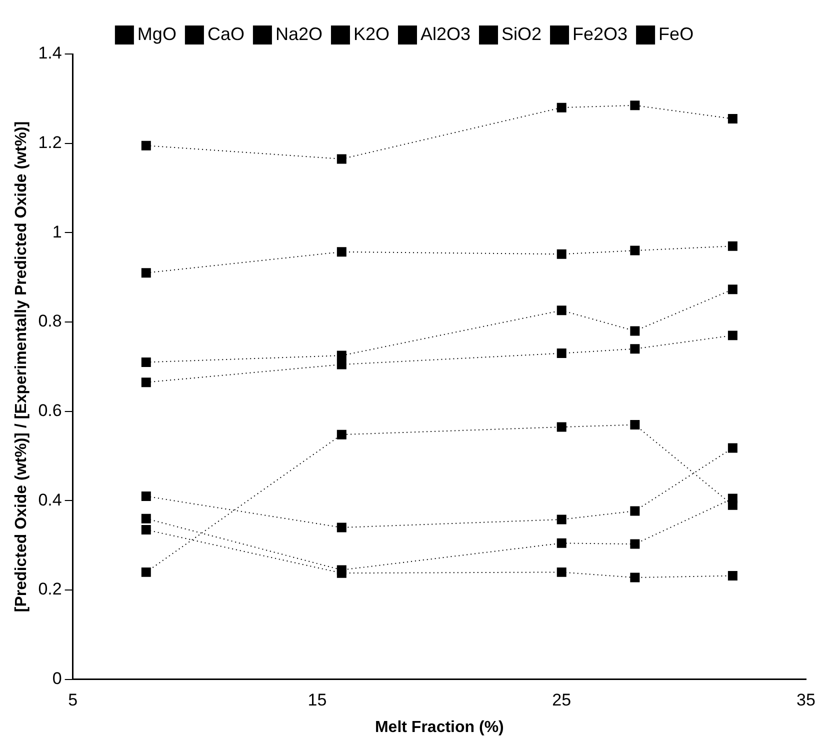 The width and height of the screenshot is (834, 749). I want to click on x-tick-label: 5, so click(73, 700).